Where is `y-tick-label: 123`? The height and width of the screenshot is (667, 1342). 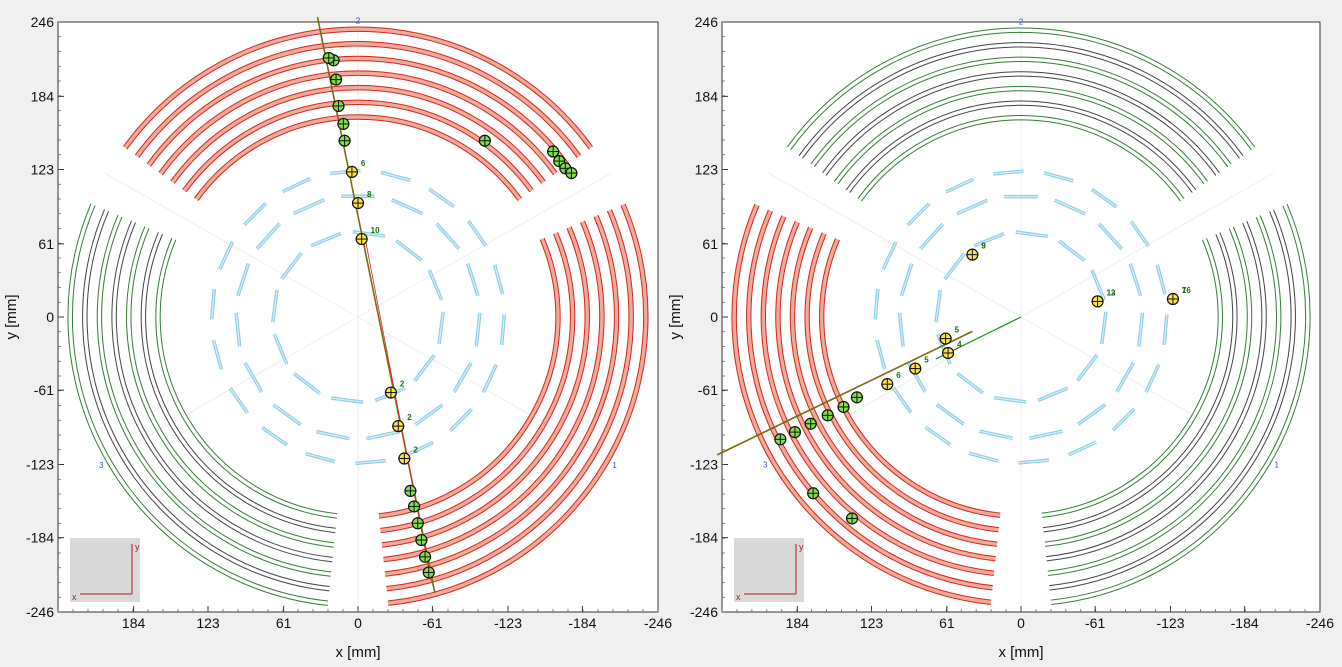 y-tick-label: 123 is located at coordinates (707, 170).